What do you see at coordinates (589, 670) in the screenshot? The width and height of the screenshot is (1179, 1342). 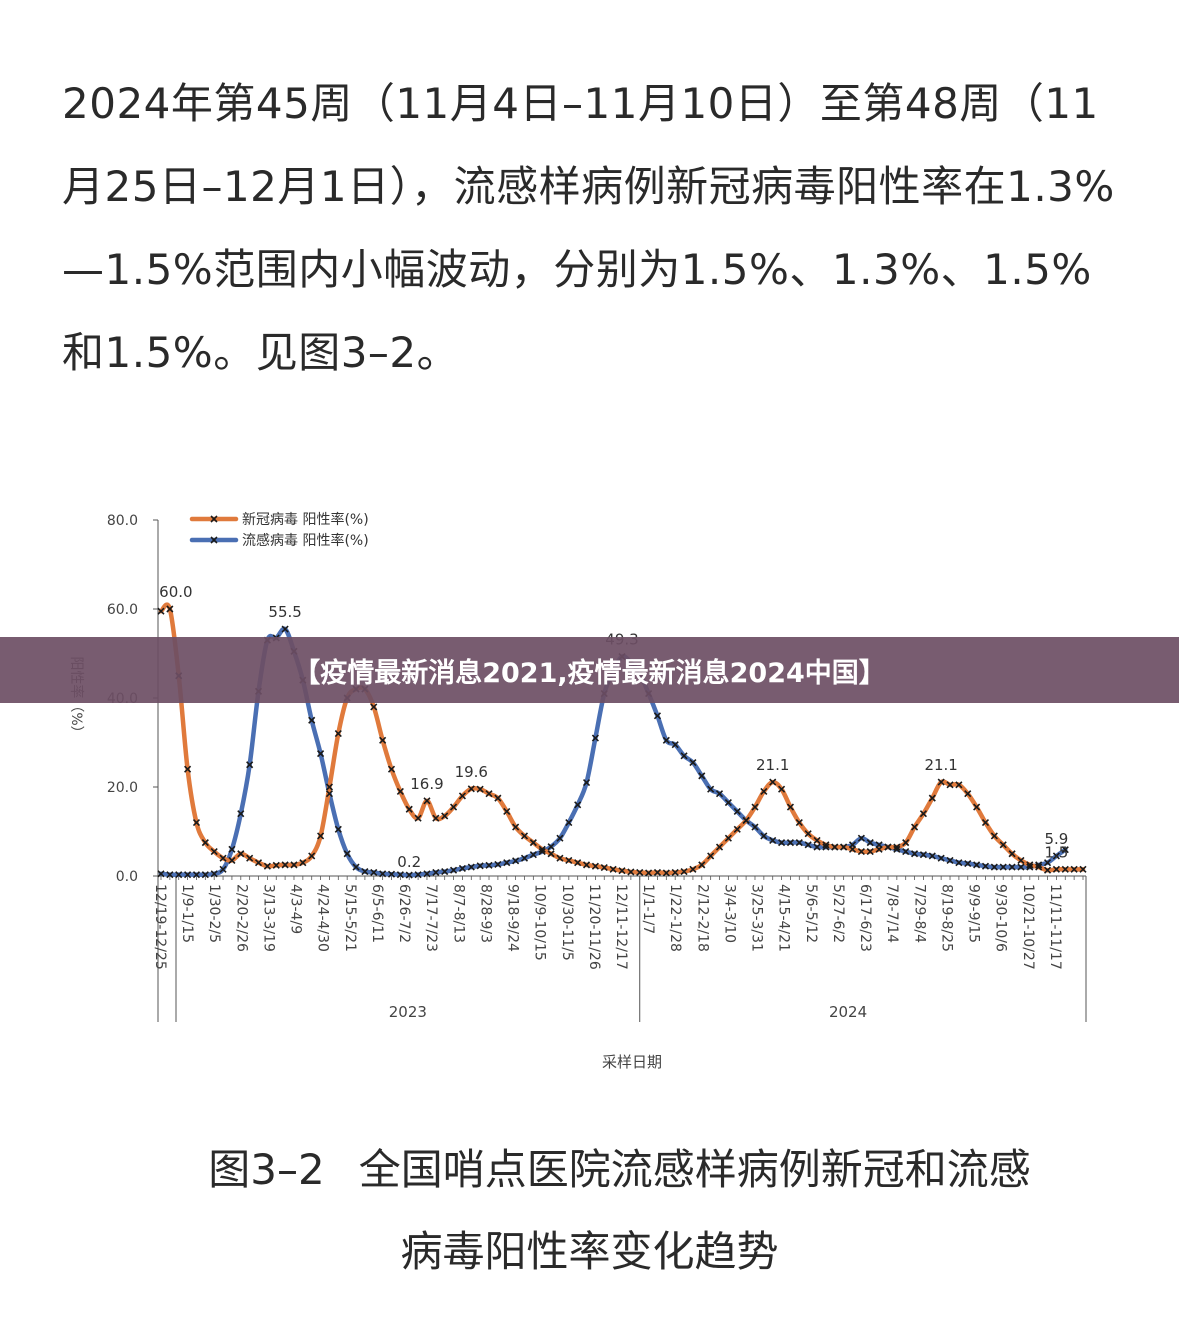 I see `headline-banner: 【疫情最新消息2021,疫情最新消息2024中国】` at bounding box center [589, 670].